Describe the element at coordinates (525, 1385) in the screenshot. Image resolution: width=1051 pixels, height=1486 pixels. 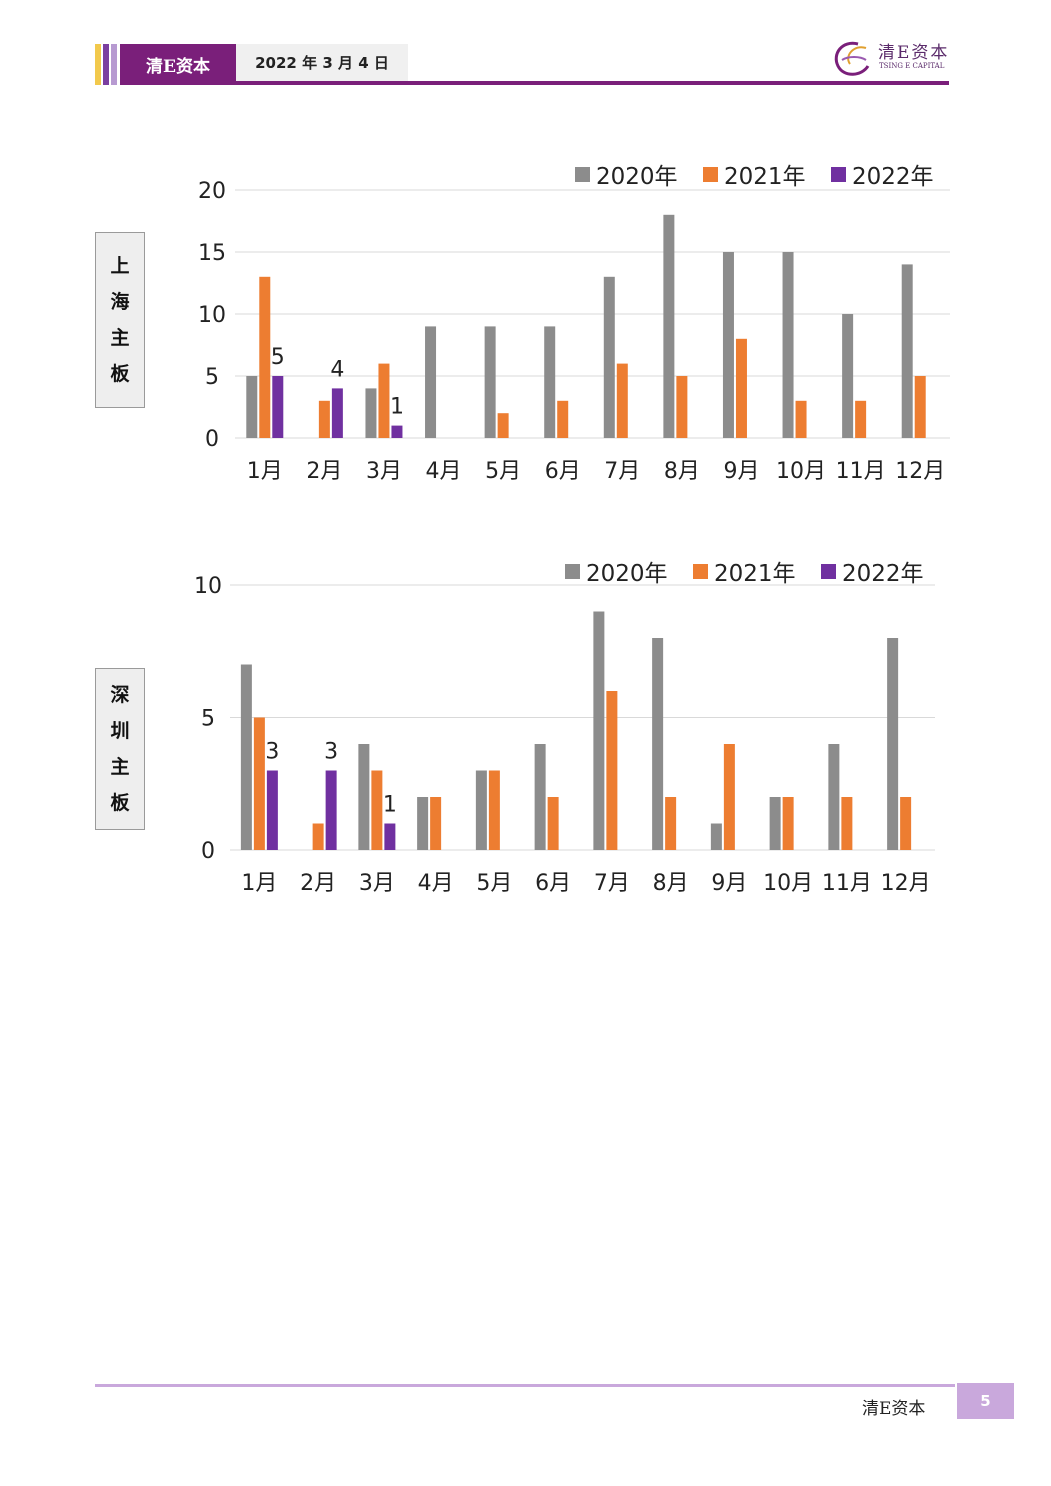
I see `footer-divider` at that location.